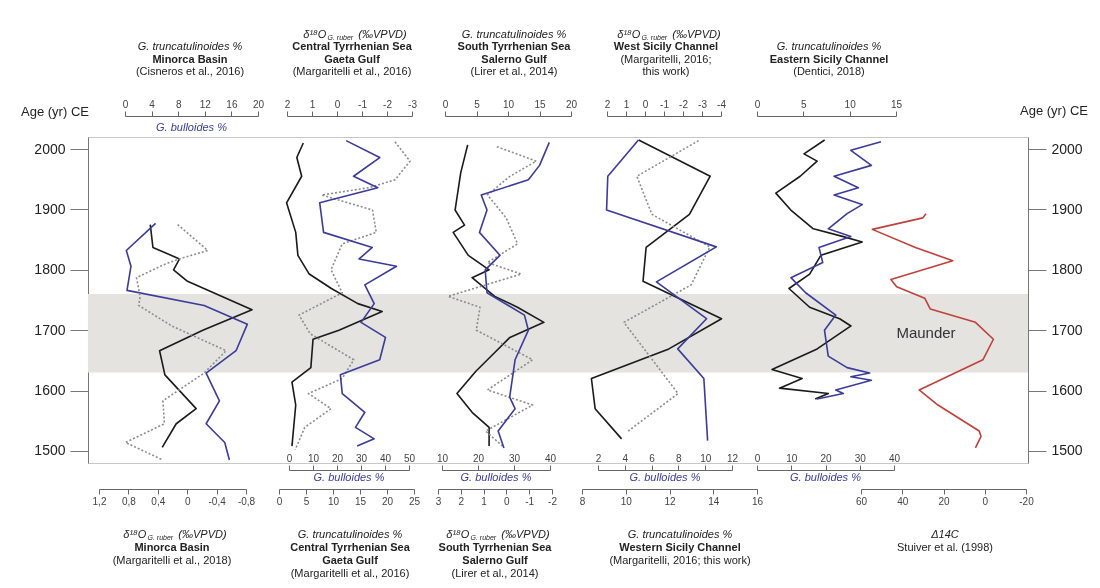  I want to click on x-tick-label: -0,8, so click(246, 501).